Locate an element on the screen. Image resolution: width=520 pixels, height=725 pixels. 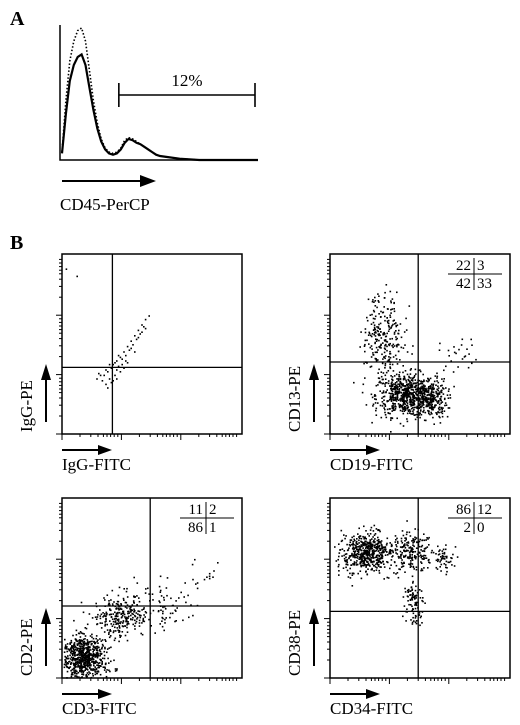
scatter-points is located at coordinates (141, 618).